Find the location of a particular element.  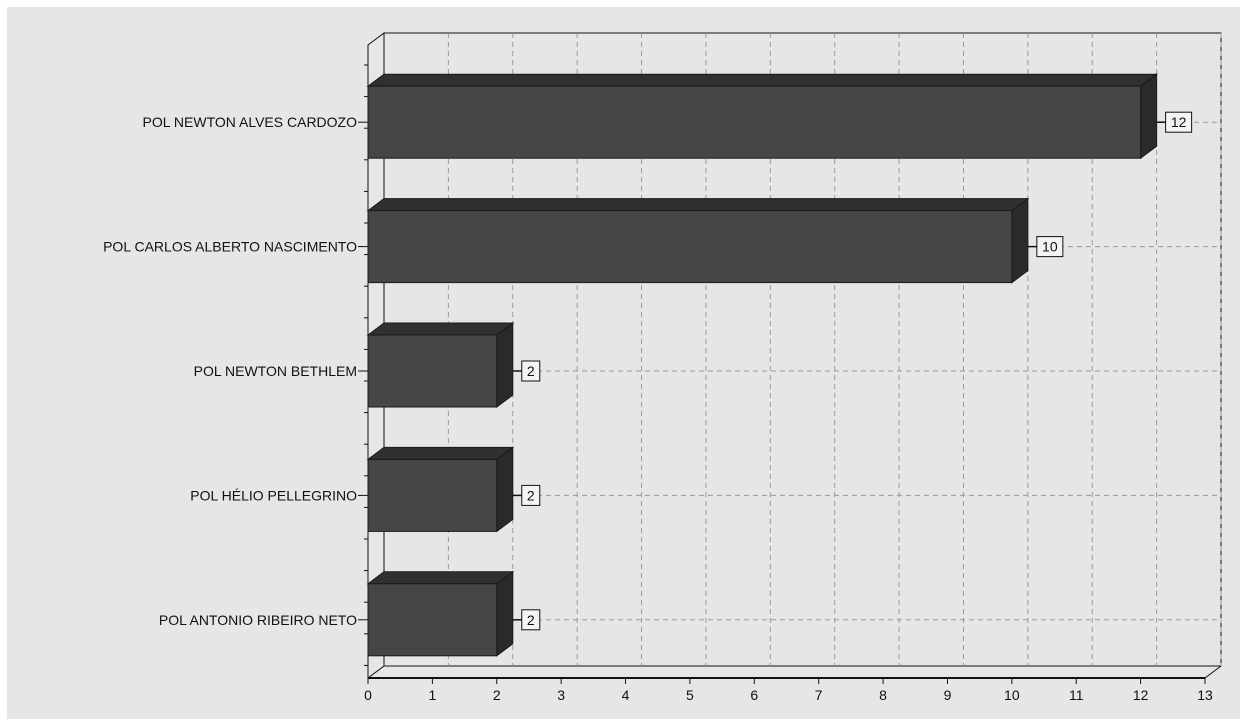

x-tick-label: 2 is located at coordinates (497, 695).